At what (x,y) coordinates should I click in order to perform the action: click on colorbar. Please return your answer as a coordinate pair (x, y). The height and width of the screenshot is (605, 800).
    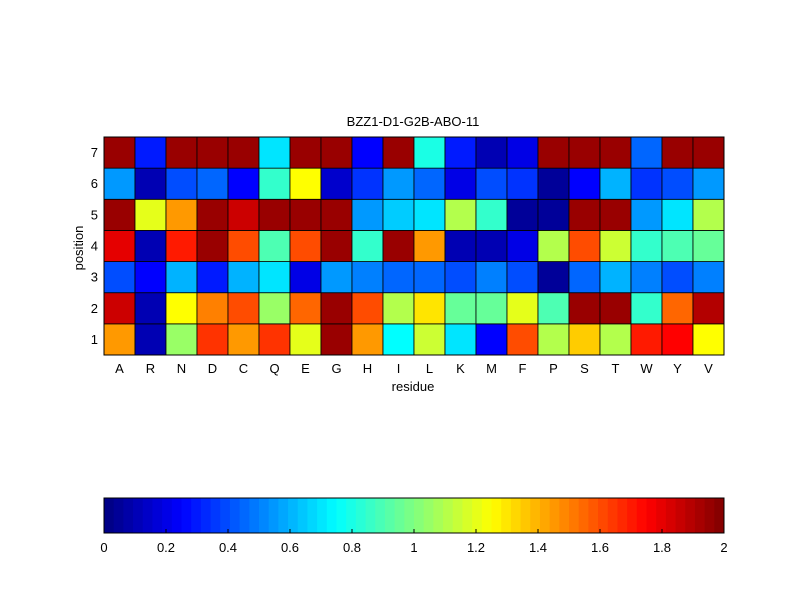
    Looking at the image, I should click on (414, 515).